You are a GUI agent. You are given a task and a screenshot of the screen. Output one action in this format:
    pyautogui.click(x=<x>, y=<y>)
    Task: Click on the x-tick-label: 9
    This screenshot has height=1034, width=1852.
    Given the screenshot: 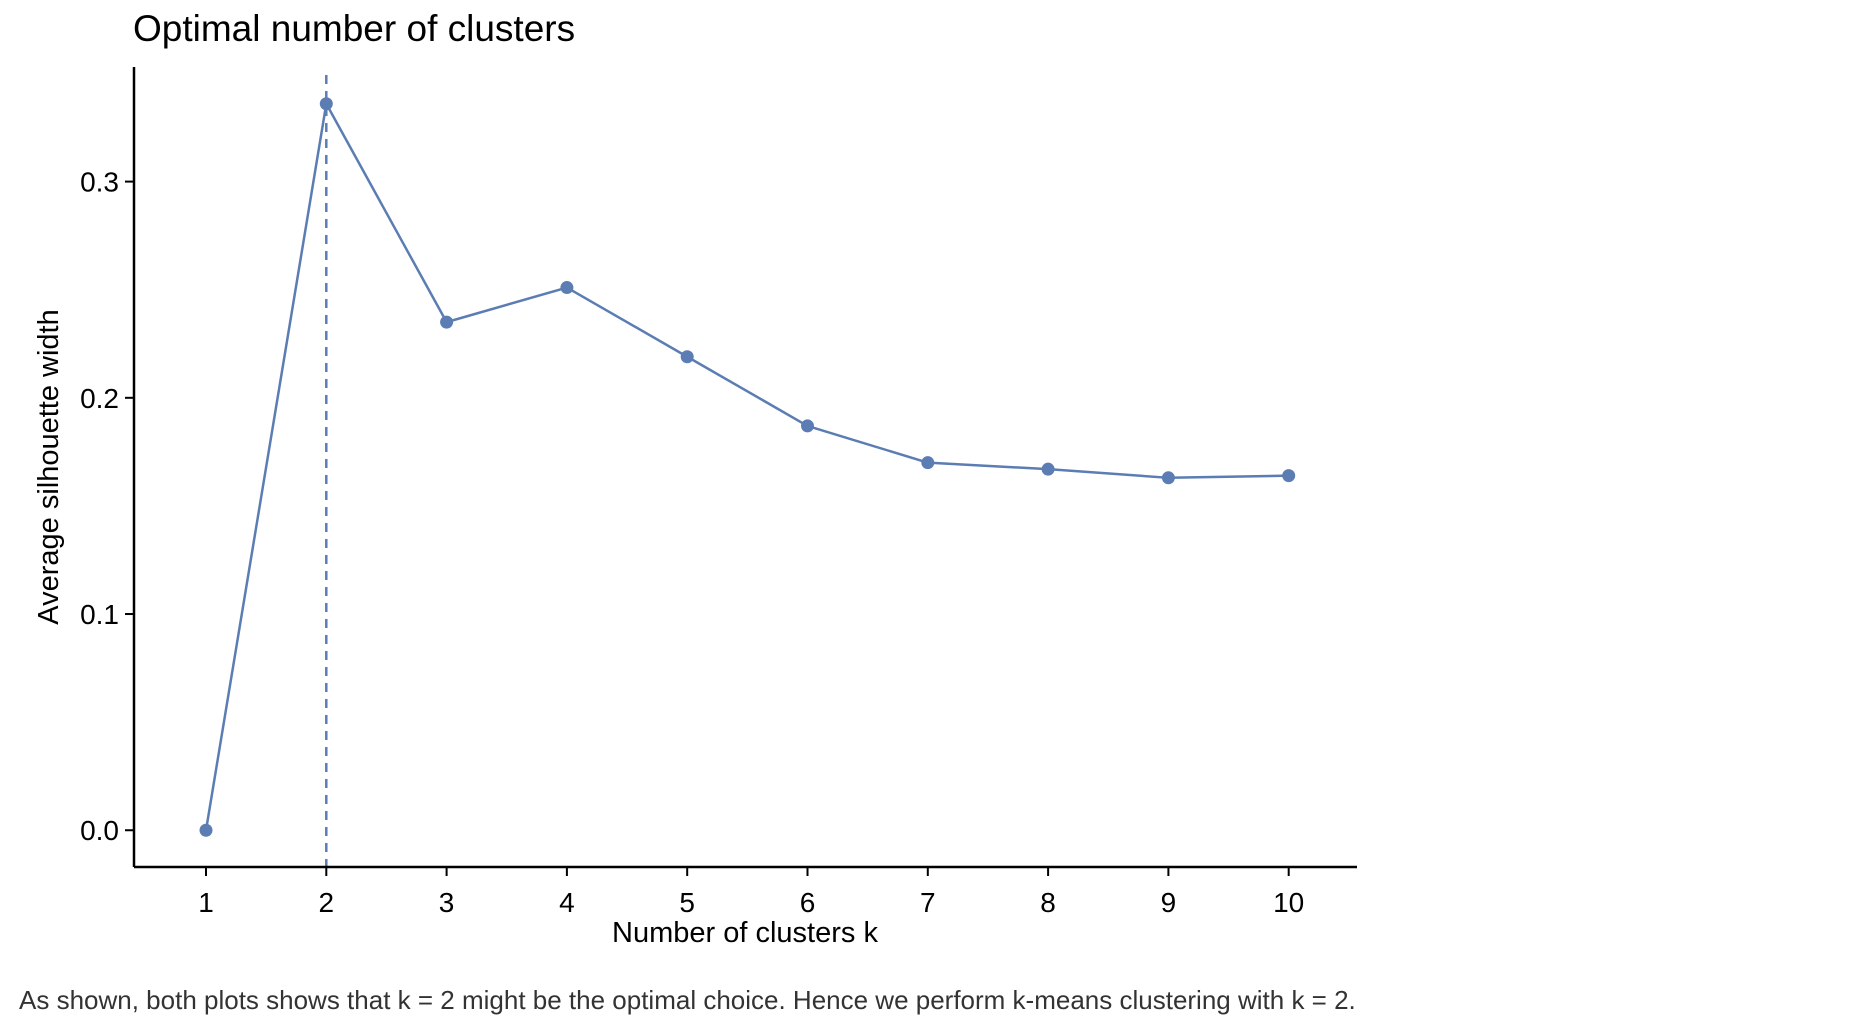 What is the action you would take?
    pyautogui.click(x=1169, y=902)
    